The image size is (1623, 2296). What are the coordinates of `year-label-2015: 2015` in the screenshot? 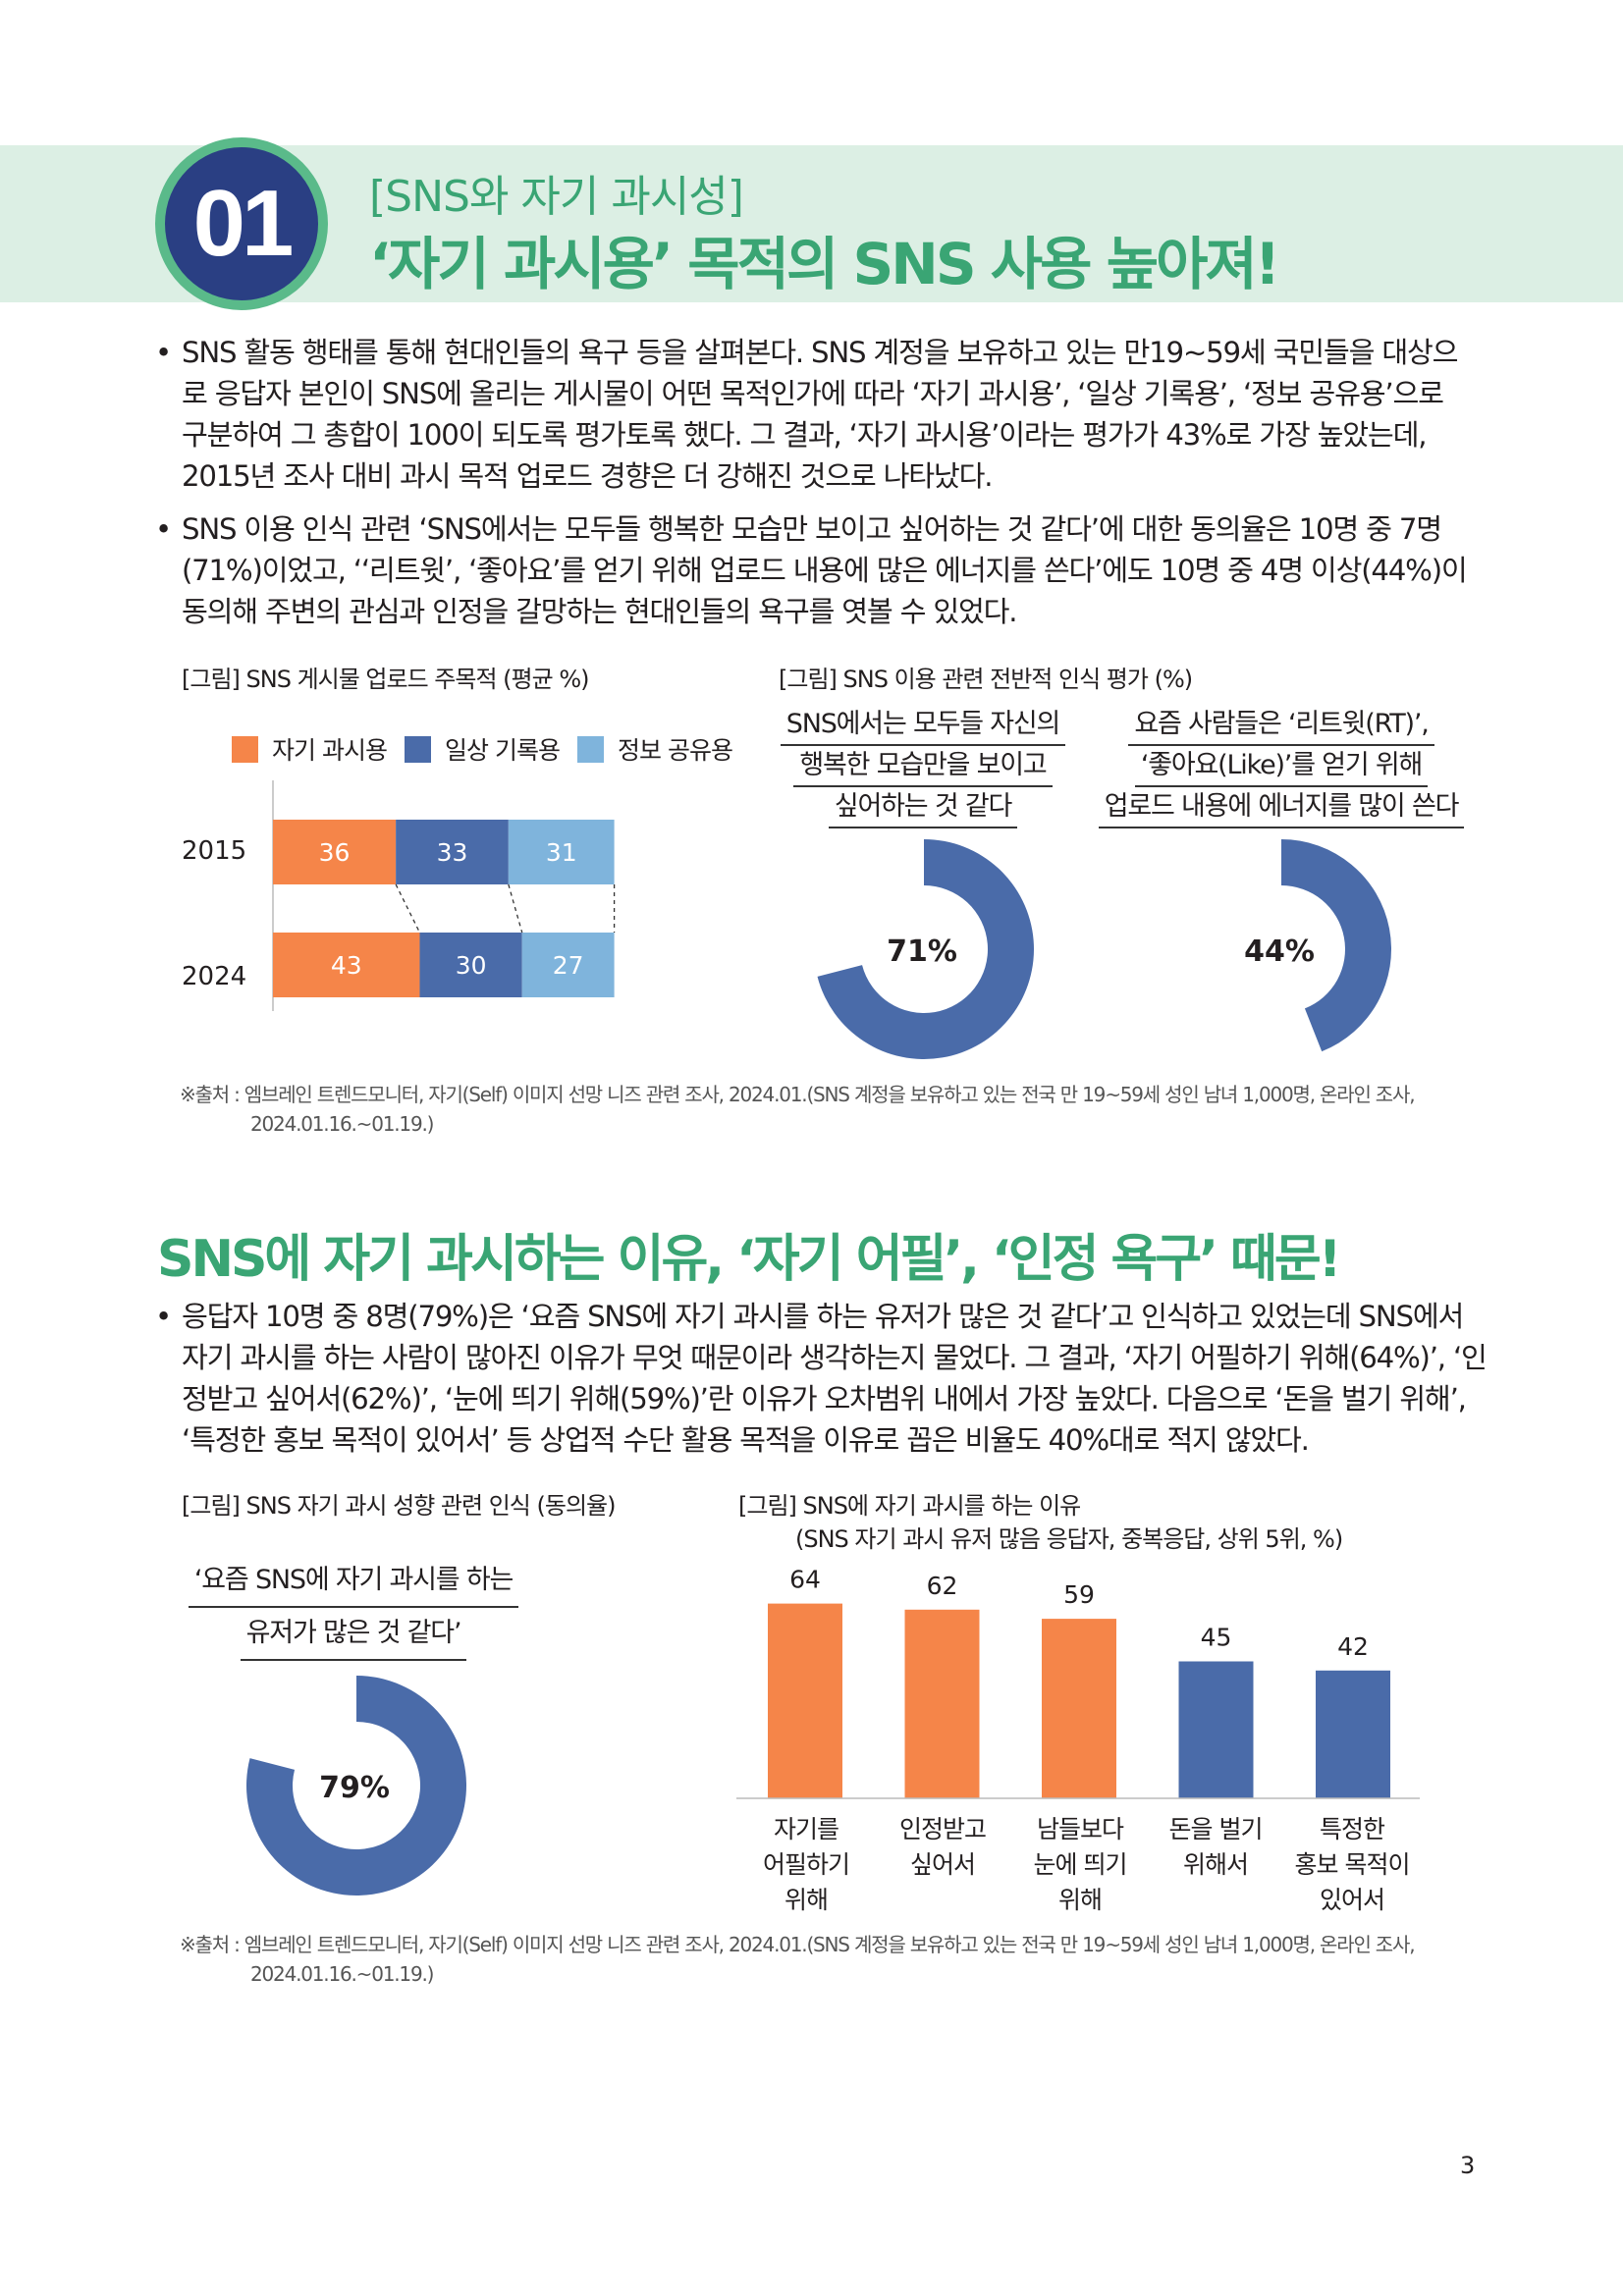 It's located at (215, 851).